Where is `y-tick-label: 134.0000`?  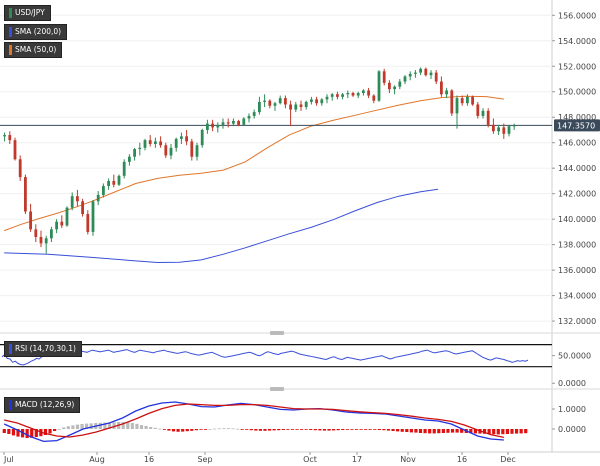 y-tick-label: 134.0000 is located at coordinates (577, 296).